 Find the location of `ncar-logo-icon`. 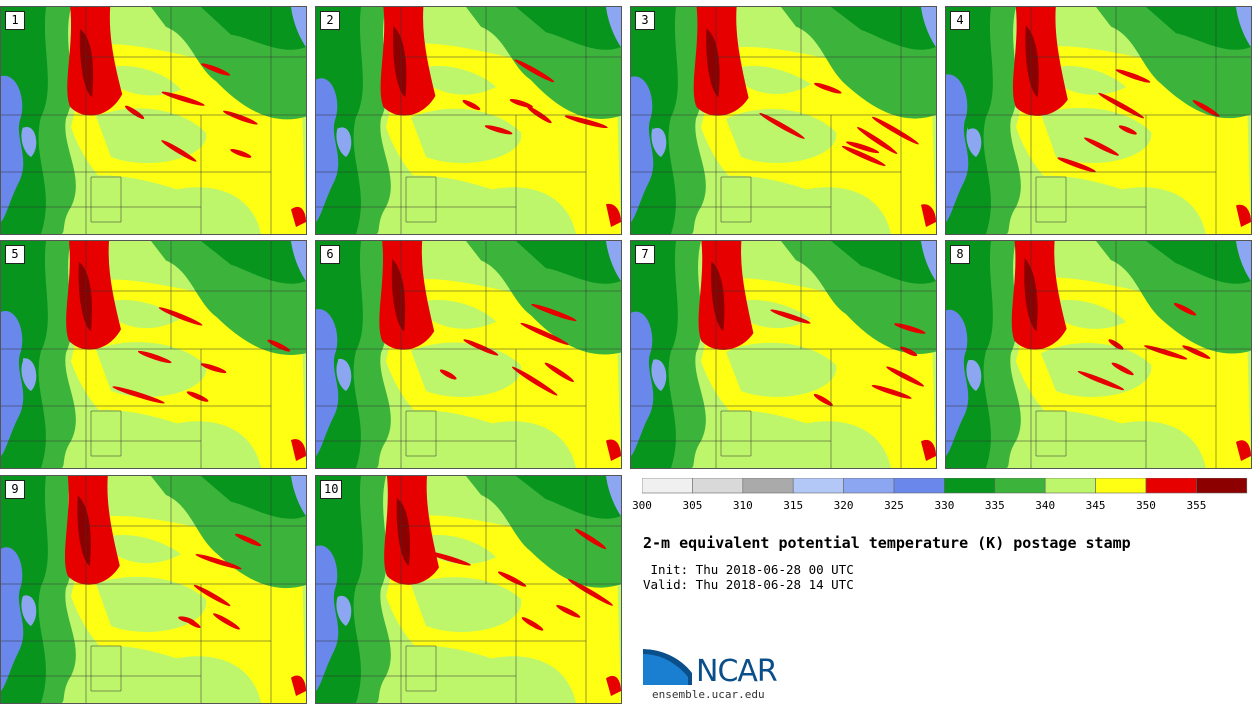

ncar-logo-icon is located at coordinates (668, 666).